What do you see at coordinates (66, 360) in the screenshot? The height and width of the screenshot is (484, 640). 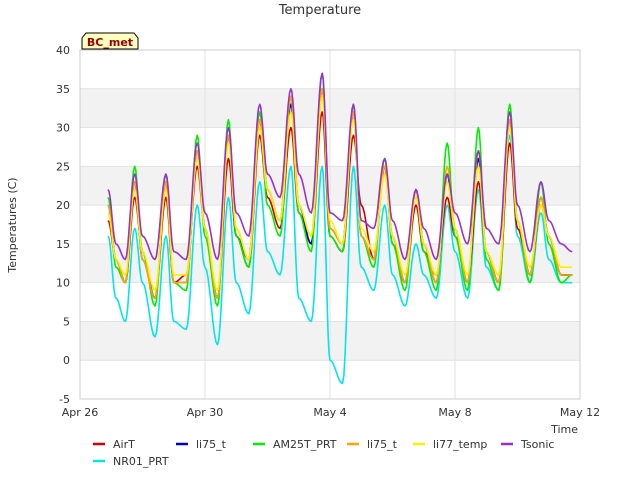 I see `y-tick-label: 0` at bounding box center [66, 360].